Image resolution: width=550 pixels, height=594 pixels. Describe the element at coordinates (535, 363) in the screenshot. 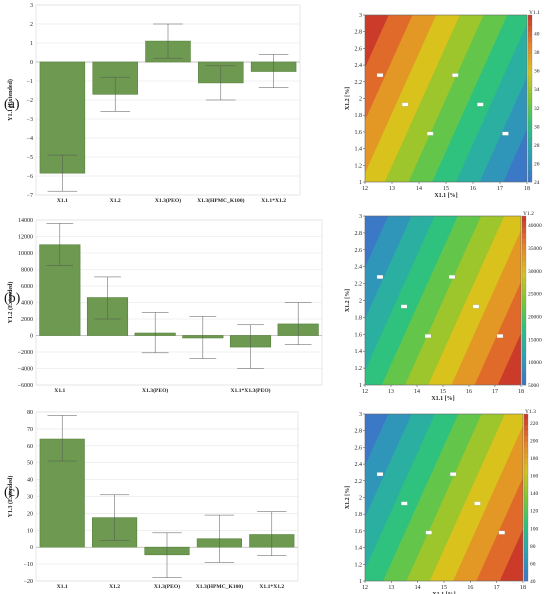

I see `colorbar-tick-label: 10000` at that location.